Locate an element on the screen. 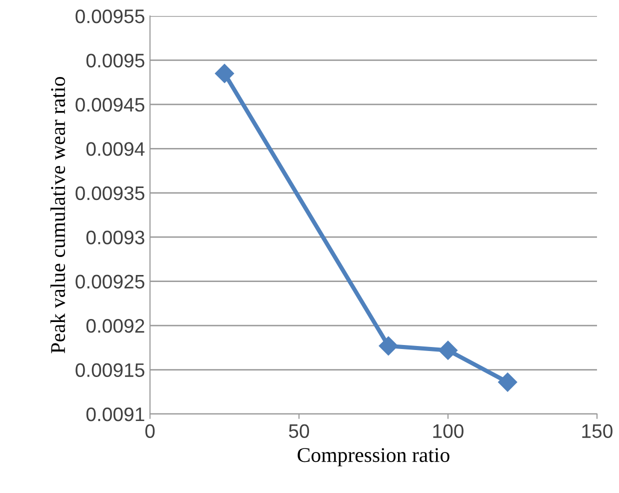 This screenshot has height=493, width=619. y-tick-label: 0.00945 is located at coordinates (110, 105).